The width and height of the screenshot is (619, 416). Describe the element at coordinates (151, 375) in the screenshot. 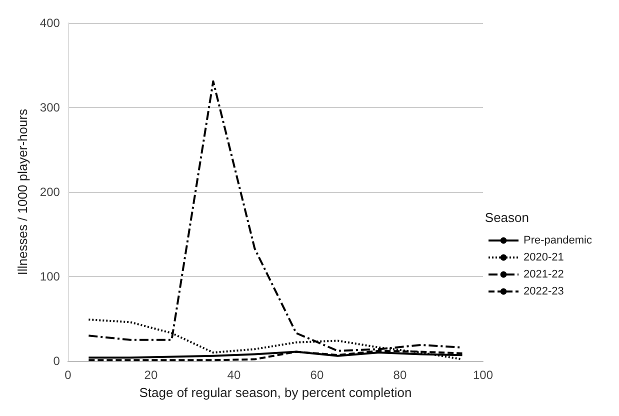

I see `x-tick-label: 20` at that location.